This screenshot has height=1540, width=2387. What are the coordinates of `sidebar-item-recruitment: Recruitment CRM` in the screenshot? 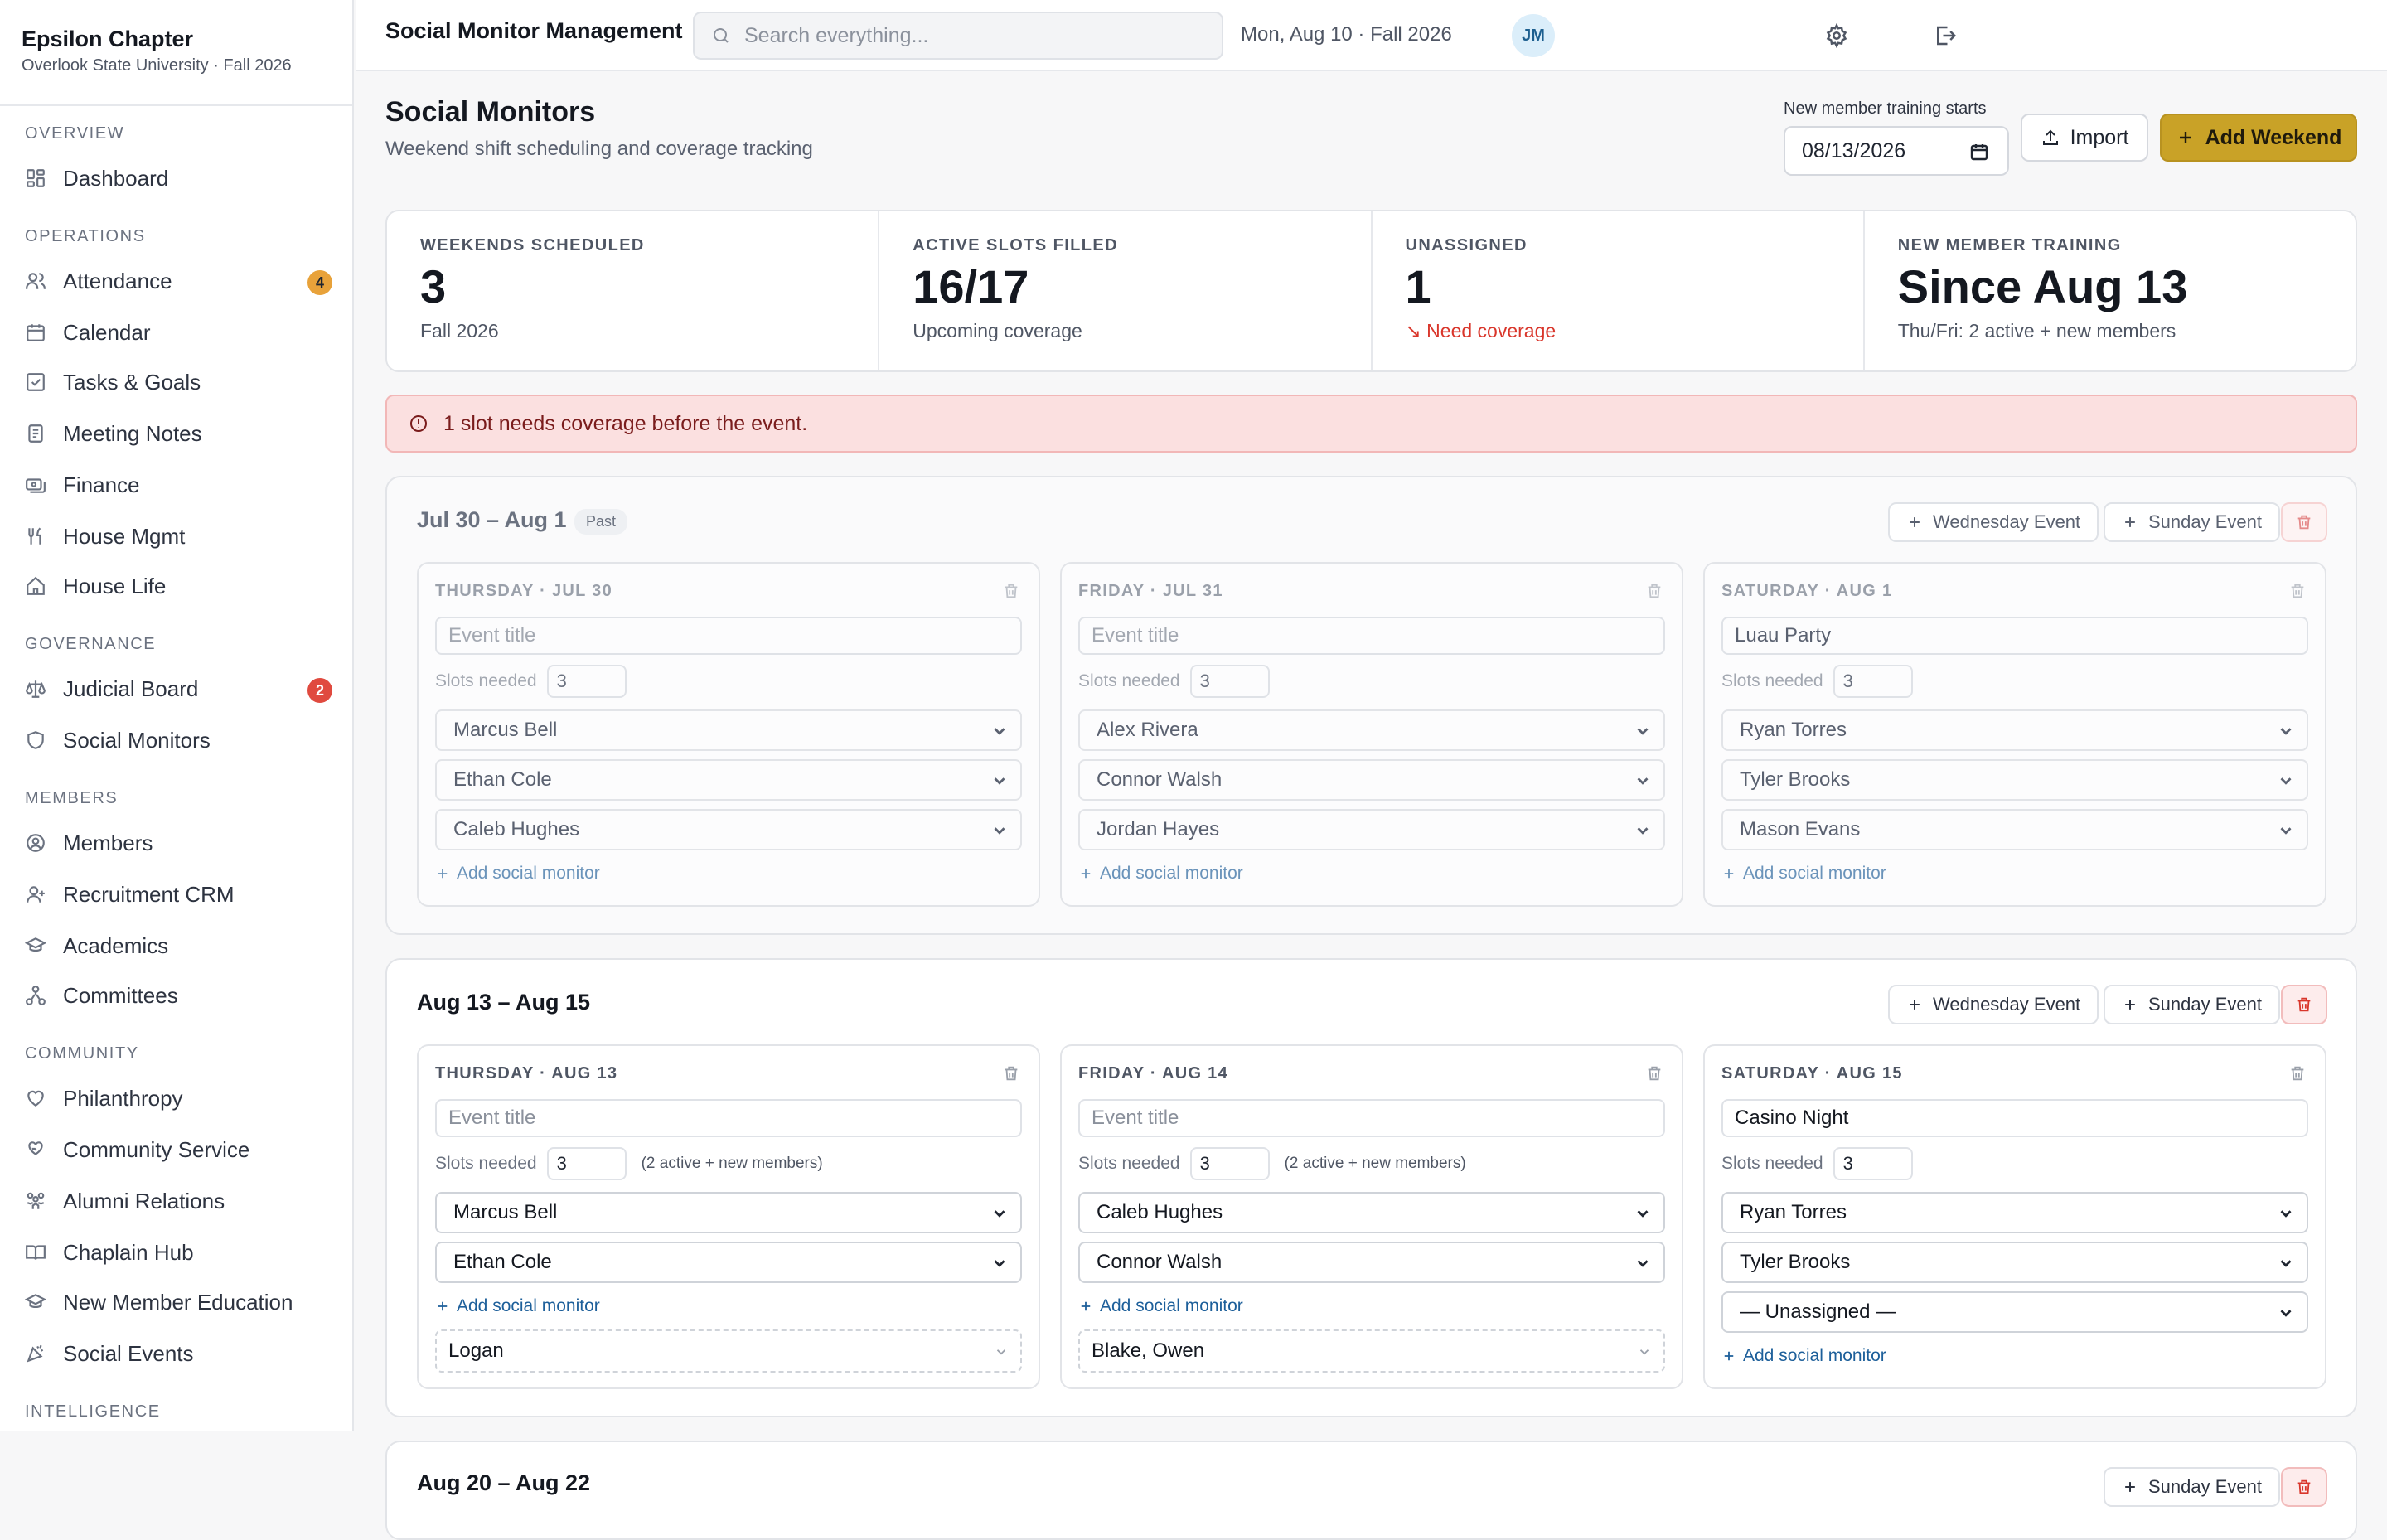 It's located at (178, 895).